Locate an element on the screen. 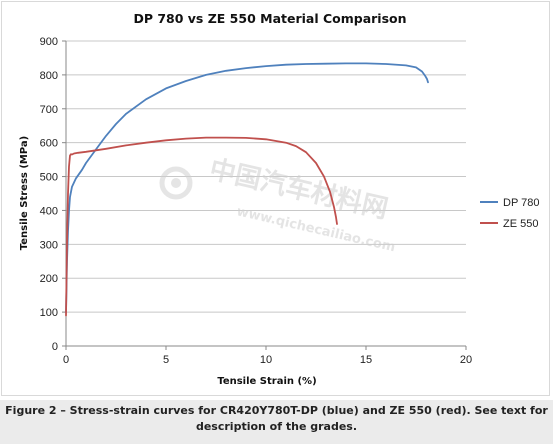 The width and height of the screenshot is (553, 444). watermark-cn-text: 中国汽车材料网 is located at coordinates (299, 189).